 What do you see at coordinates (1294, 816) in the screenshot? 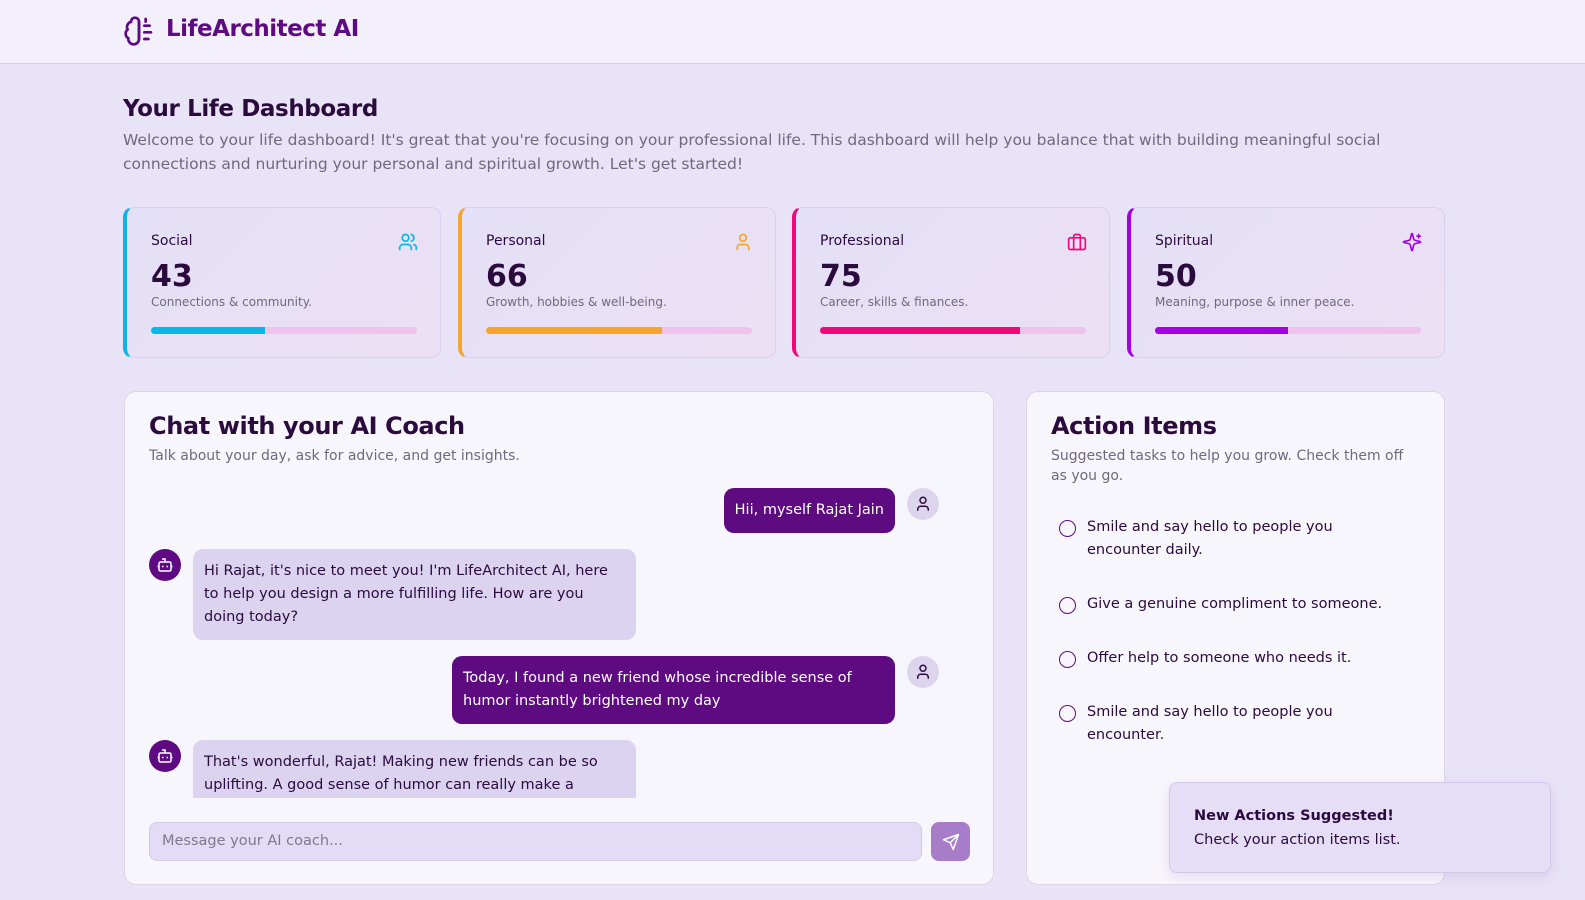
I see `toast-title: New Actions Suggested!` at bounding box center [1294, 816].